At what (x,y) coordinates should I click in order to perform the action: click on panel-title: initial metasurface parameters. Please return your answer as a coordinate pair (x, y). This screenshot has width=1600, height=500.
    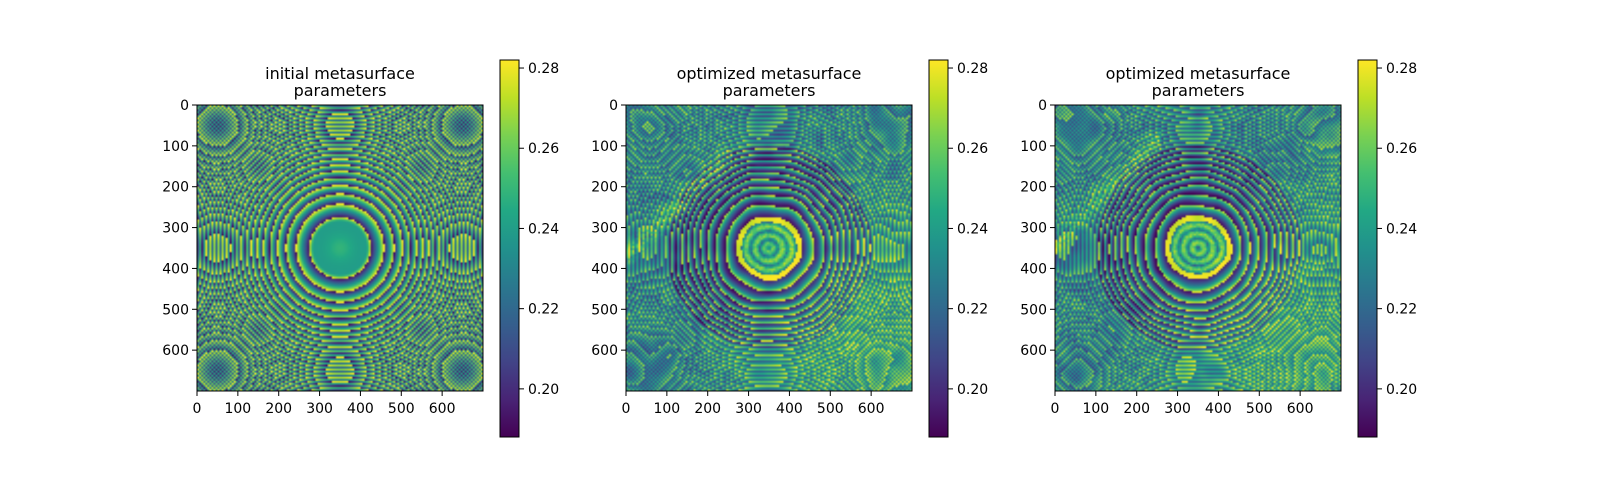
    Looking at the image, I should click on (340, 82).